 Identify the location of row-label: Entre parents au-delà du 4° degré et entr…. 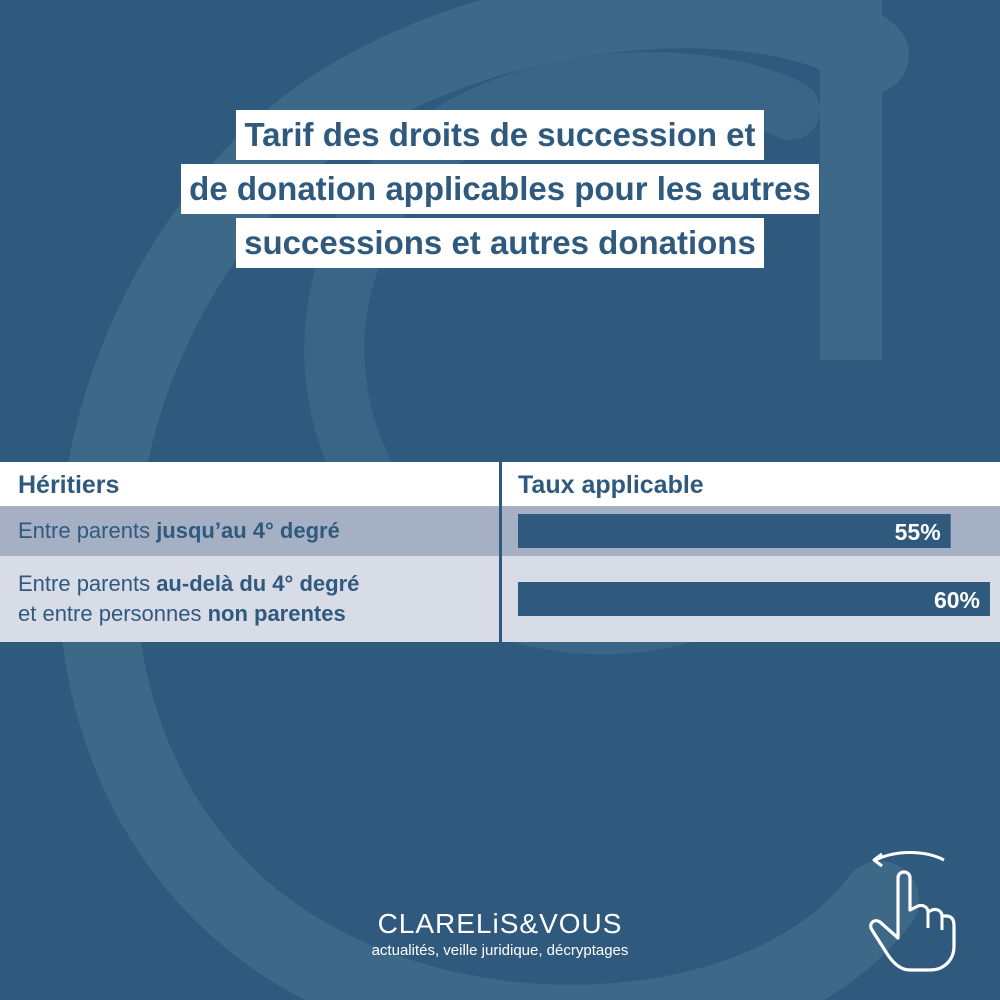
(253, 599).